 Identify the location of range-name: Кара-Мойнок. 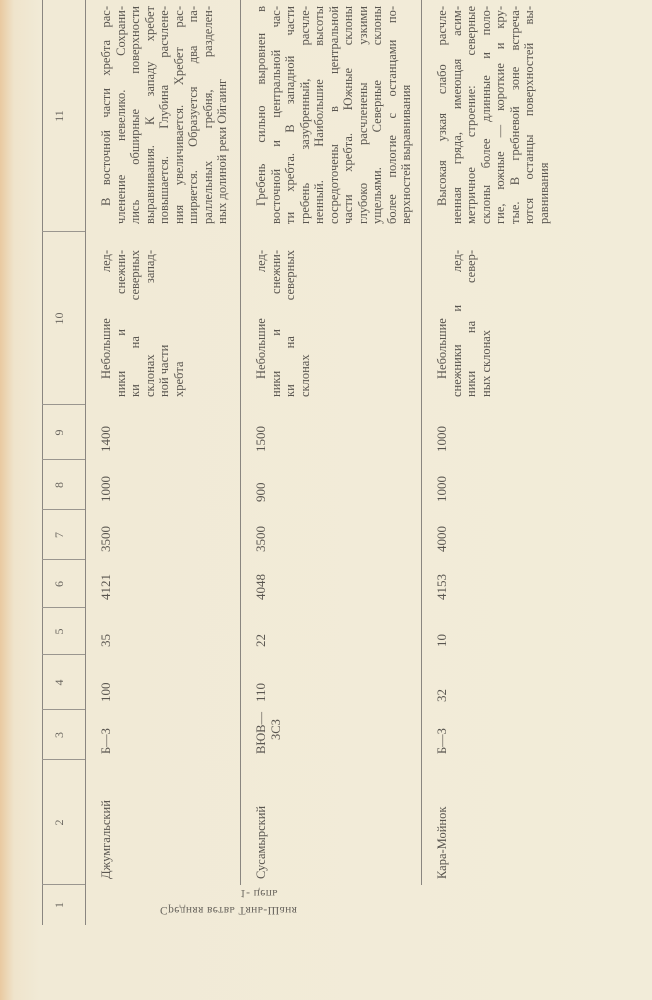
(442, 842).